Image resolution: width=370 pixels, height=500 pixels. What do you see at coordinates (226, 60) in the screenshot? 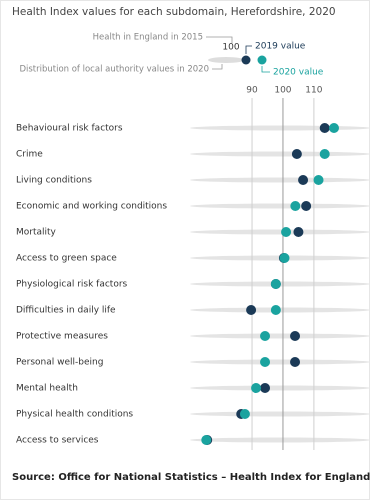
I see `legend-distribution` at bounding box center [226, 60].